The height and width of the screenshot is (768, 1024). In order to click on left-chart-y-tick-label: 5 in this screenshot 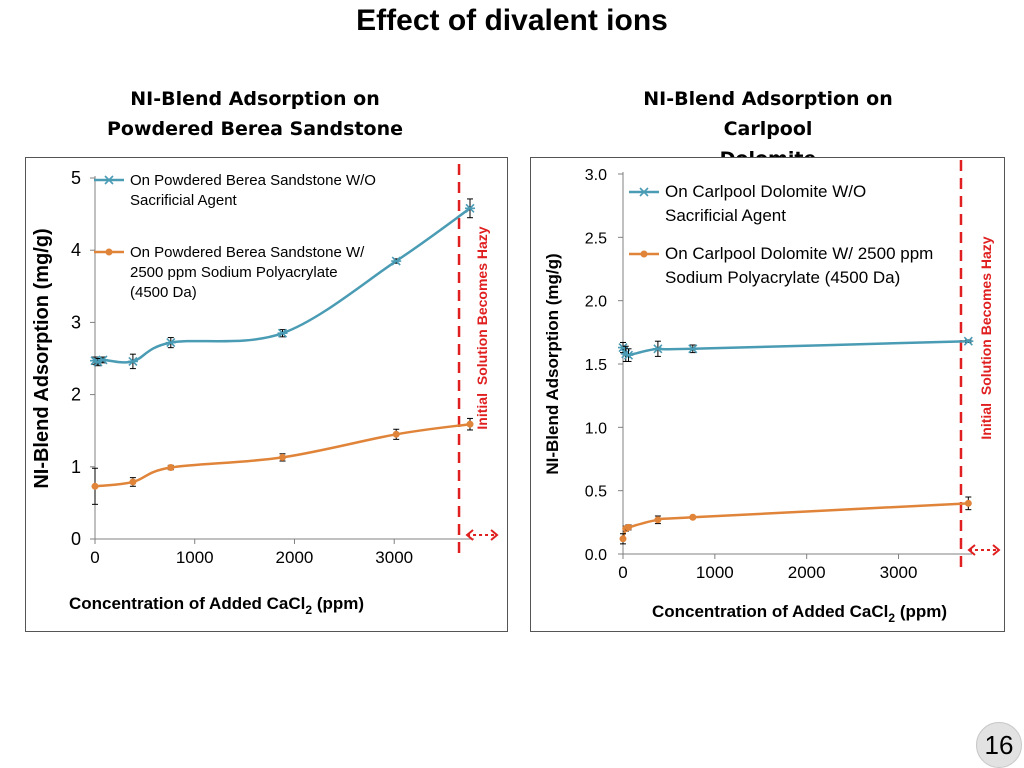, I will do `click(76, 178)`.